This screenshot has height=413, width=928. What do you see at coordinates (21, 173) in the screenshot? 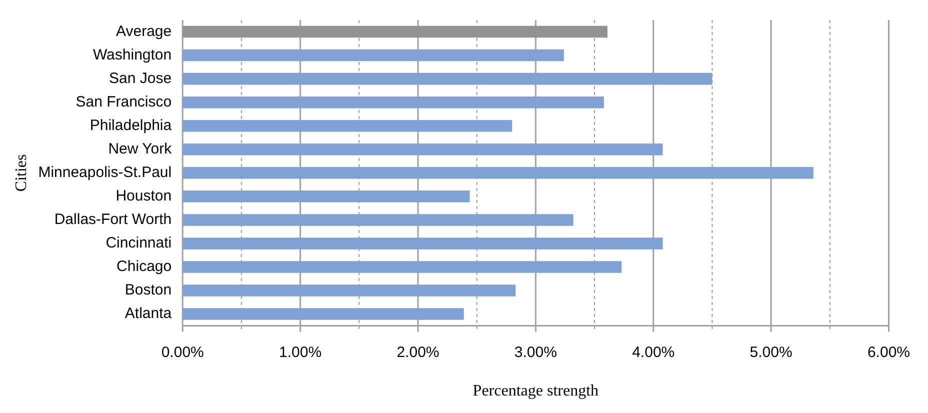
I see `y-axis-title: Cities` at bounding box center [21, 173].